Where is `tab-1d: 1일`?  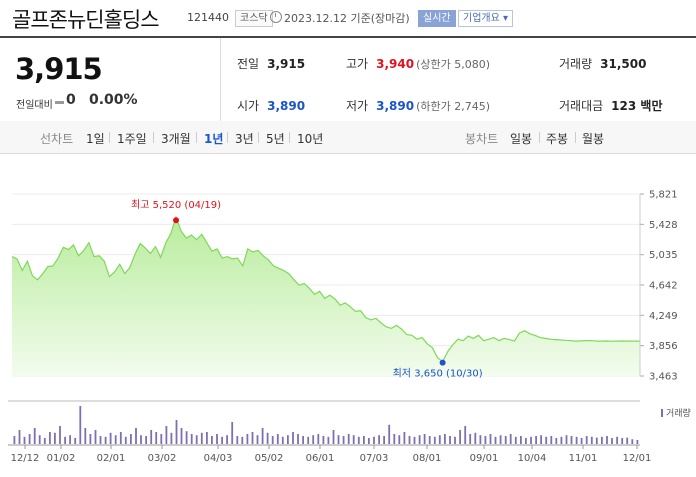 tab-1d: 1일 is located at coordinates (95, 139).